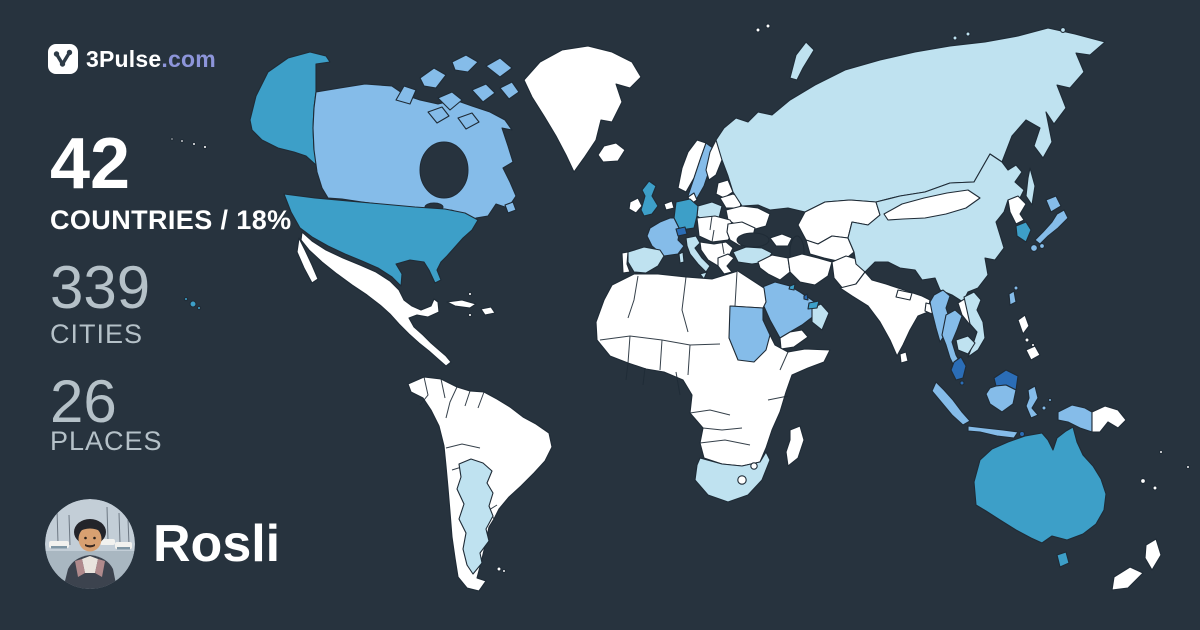 This screenshot has height=630, width=1200. Describe the element at coordinates (753, 240) in the screenshot. I see `black-sea` at that location.